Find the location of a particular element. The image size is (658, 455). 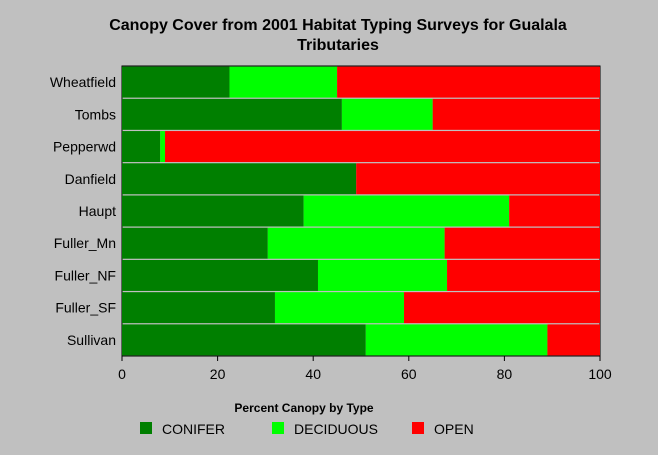

legend: CONIFER DECIDUOUS OPEN is located at coordinates (307, 429).